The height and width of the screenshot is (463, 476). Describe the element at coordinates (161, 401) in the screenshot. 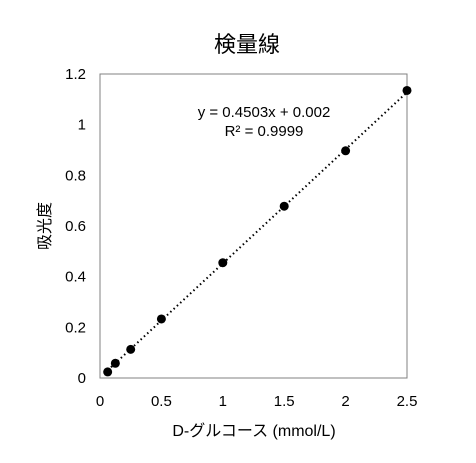

I see `x-tick-label: 0.5` at that location.